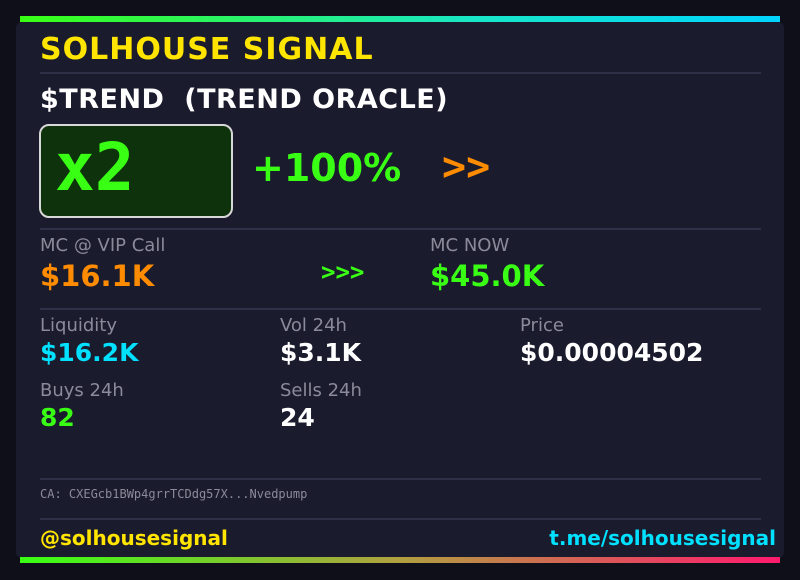 Image resolution: width=800 pixels, height=580 pixels. I want to click on mc-arrow: >>>, so click(343, 272).